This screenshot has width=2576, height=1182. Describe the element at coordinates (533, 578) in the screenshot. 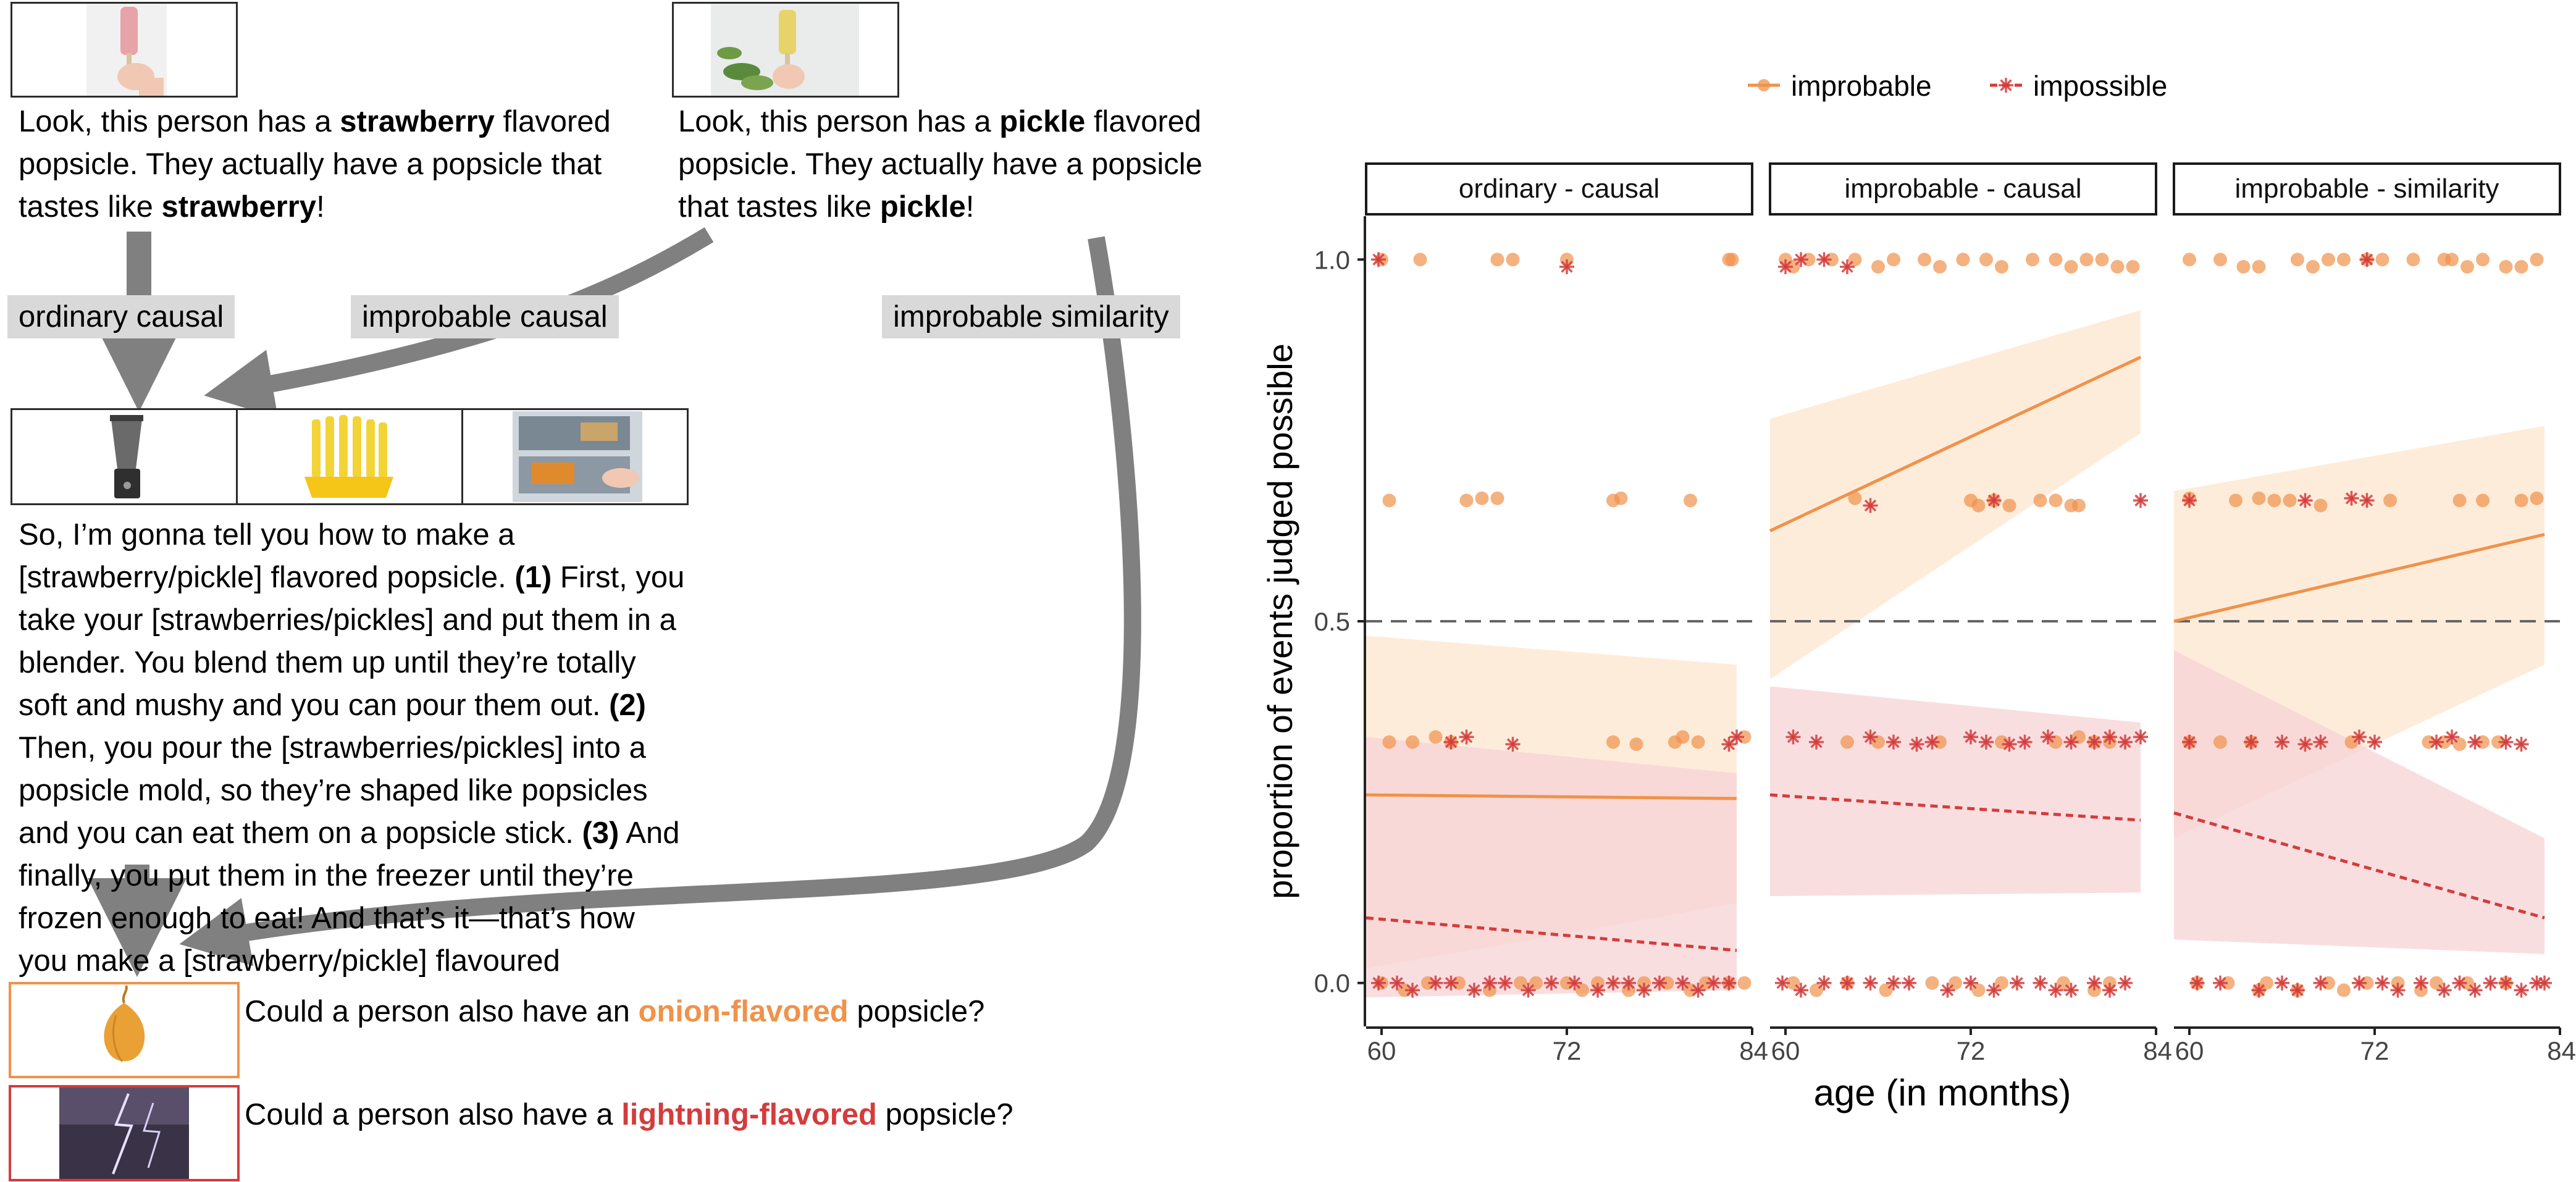

I see `step-1: (1)` at that location.